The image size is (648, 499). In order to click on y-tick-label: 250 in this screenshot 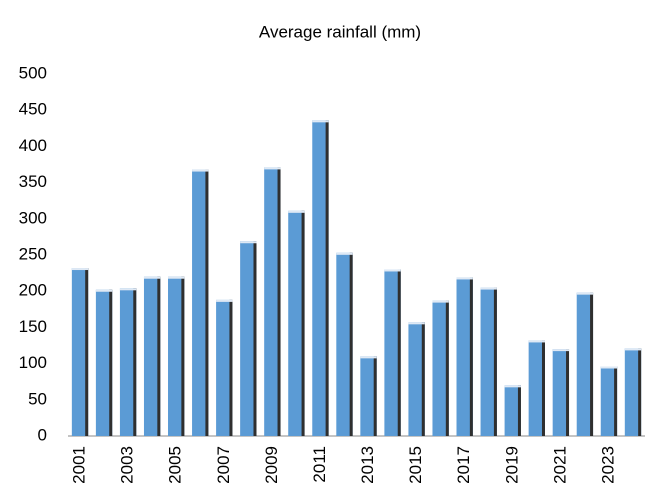, I will do `click(33, 253)`.